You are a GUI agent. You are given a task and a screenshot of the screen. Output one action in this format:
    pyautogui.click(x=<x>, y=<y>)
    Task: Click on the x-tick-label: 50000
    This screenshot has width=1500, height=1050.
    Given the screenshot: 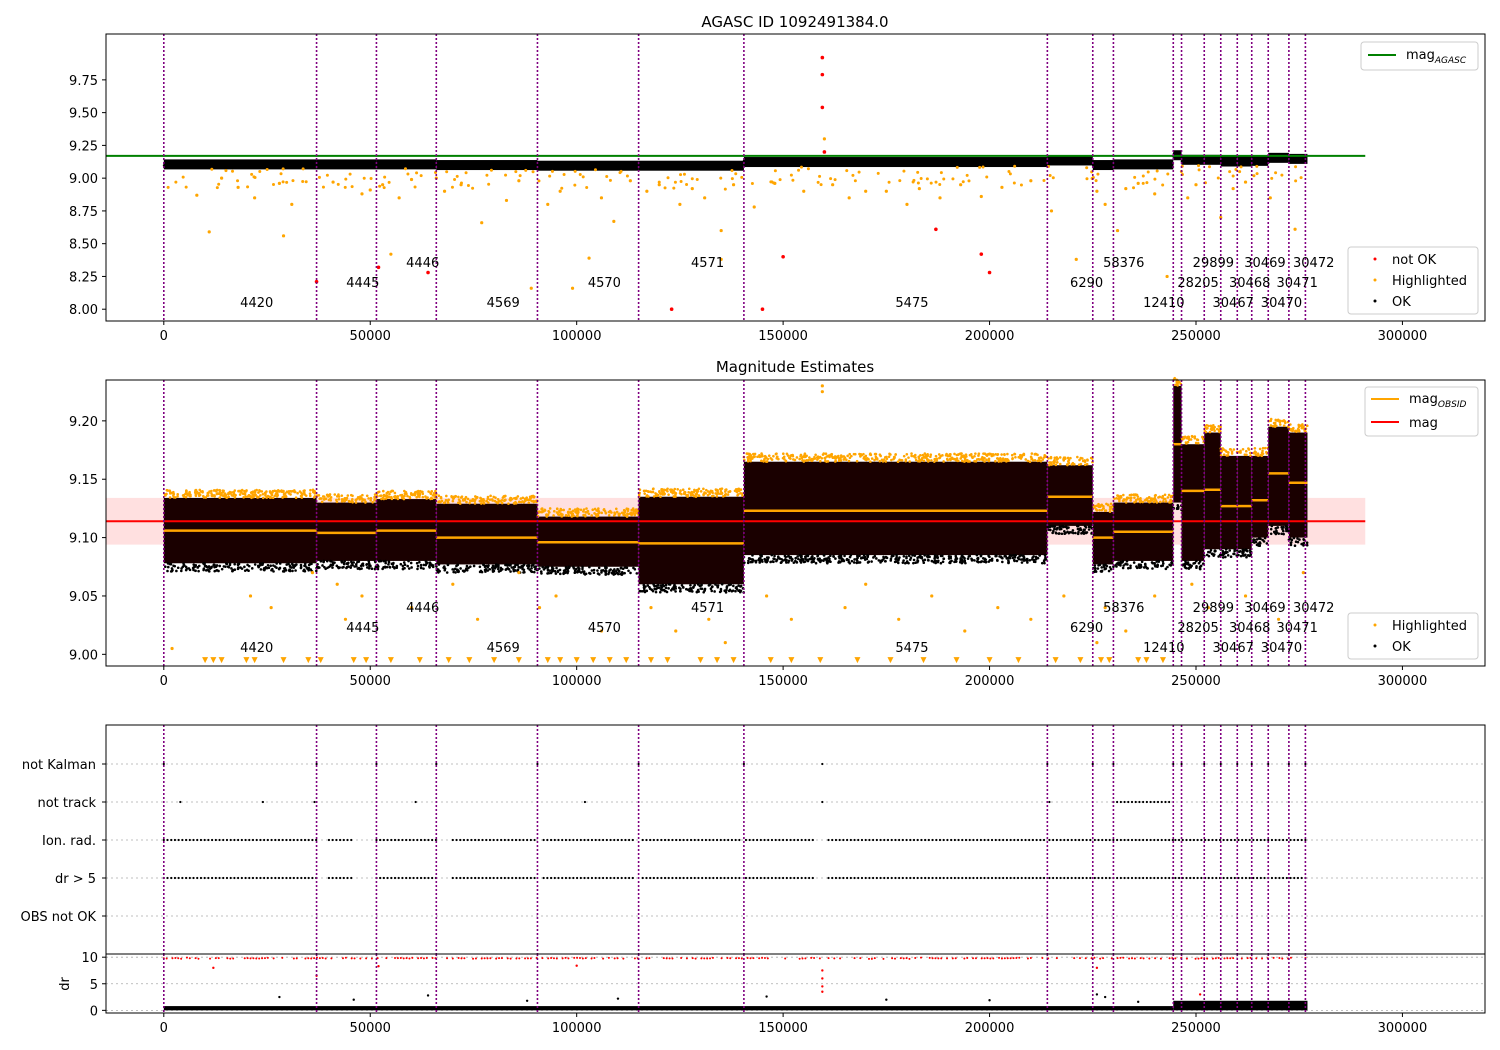 What is the action you would take?
    pyautogui.click(x=370, y=336)
    